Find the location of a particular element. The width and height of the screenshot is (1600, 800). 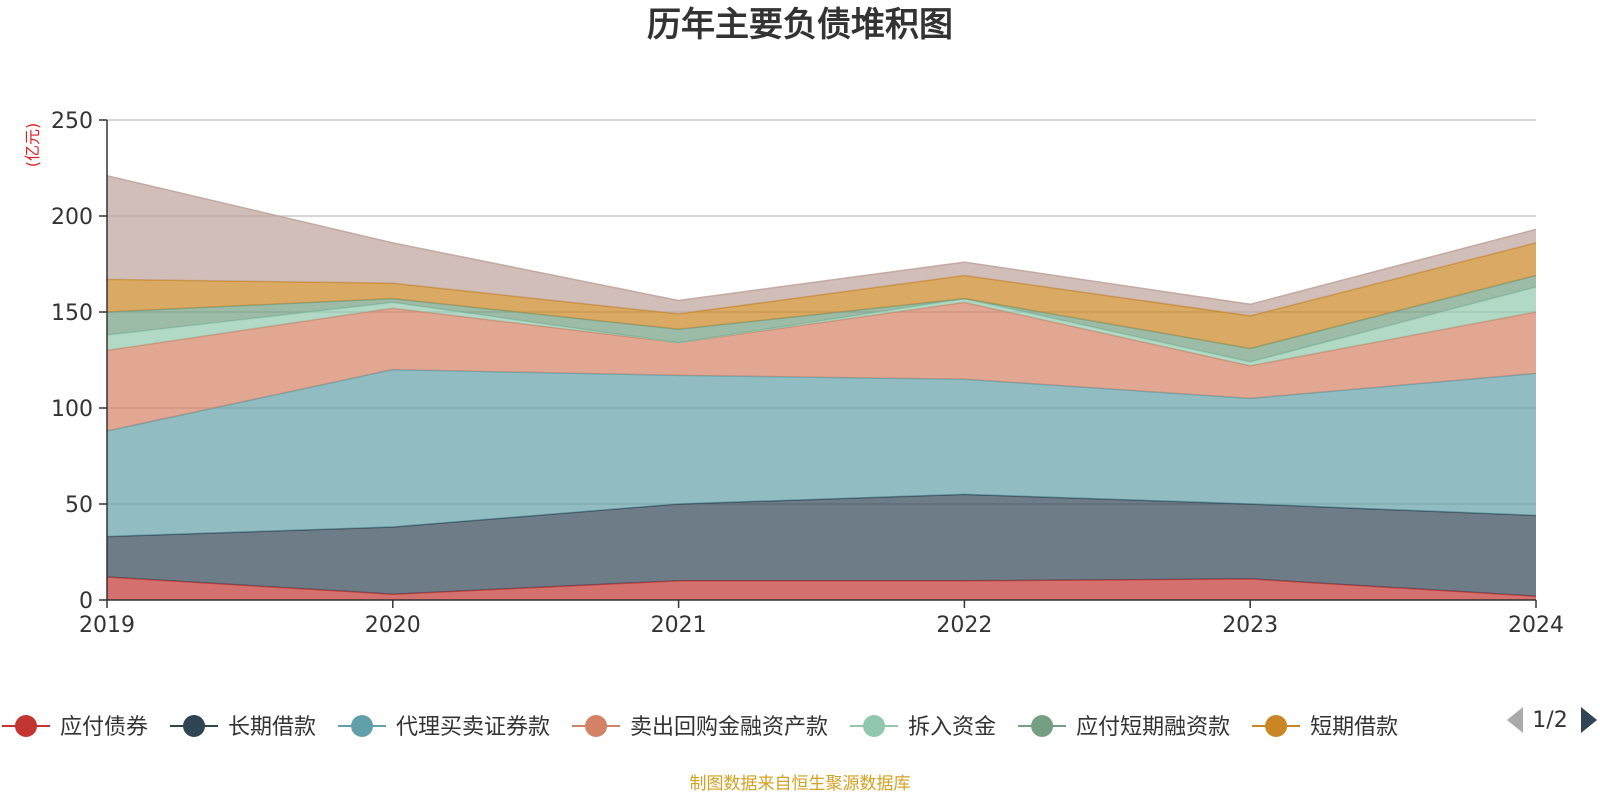

legend-page-indicator: 1/2 is located at coordinates (1549, 720).